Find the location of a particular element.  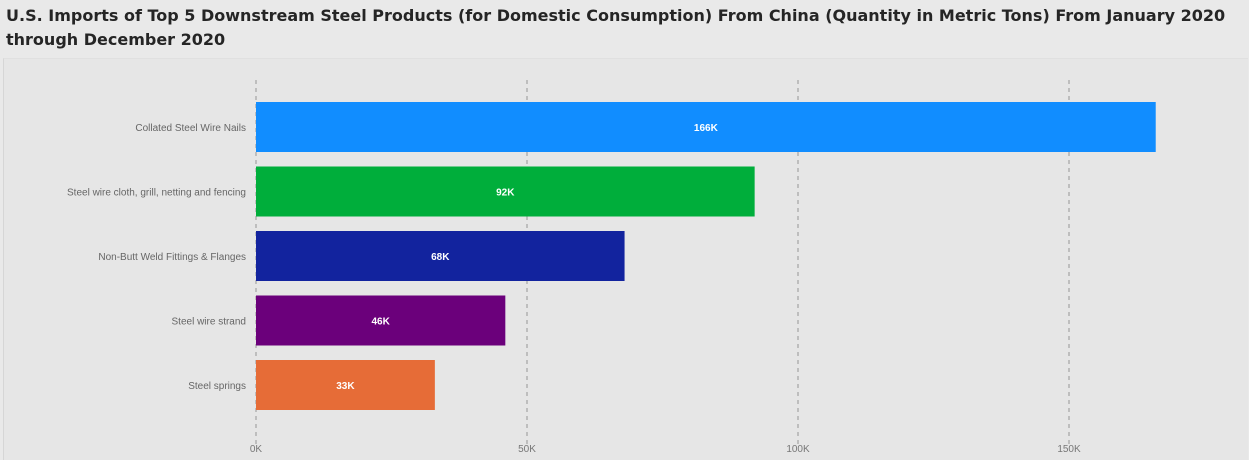

data-label: 33K is located at coordinates (345, 386).